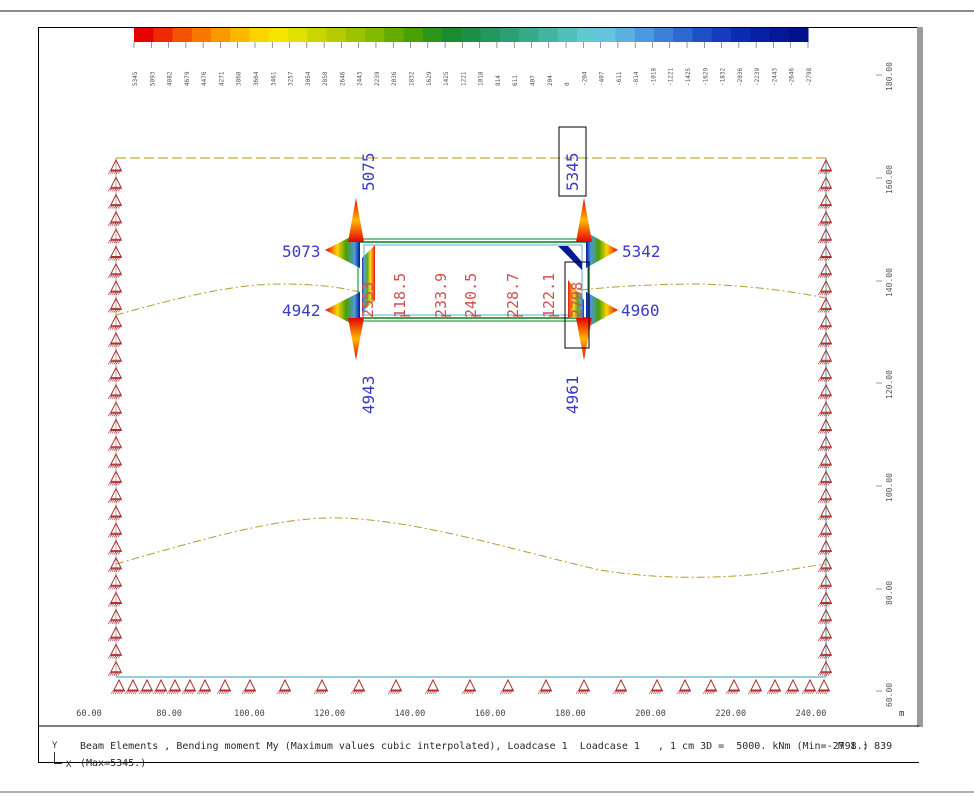 The image size is (974, 796). I want to click on legend-label: 1629, so click(429, 78).